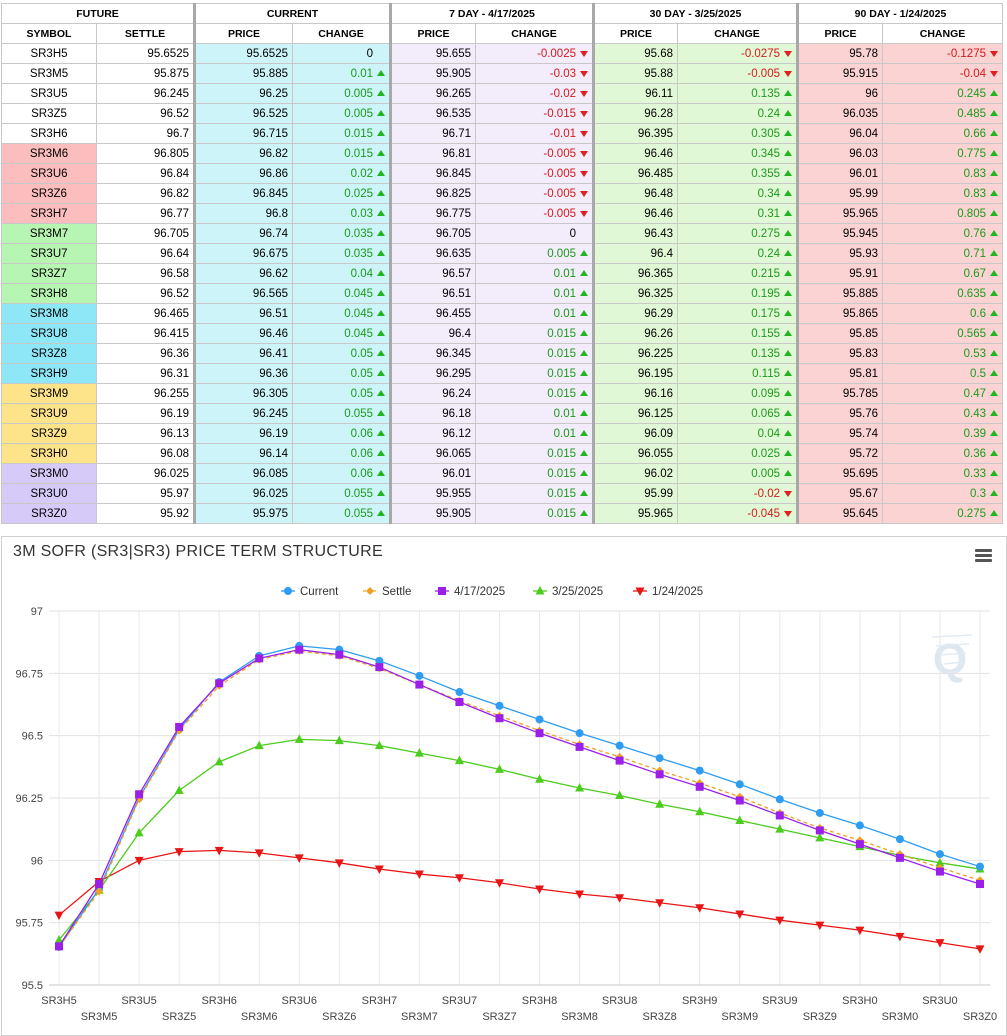 This screenshot has height=1036, width=1007. I want to click on current-change-cell: 0.06, so click(341, 453).